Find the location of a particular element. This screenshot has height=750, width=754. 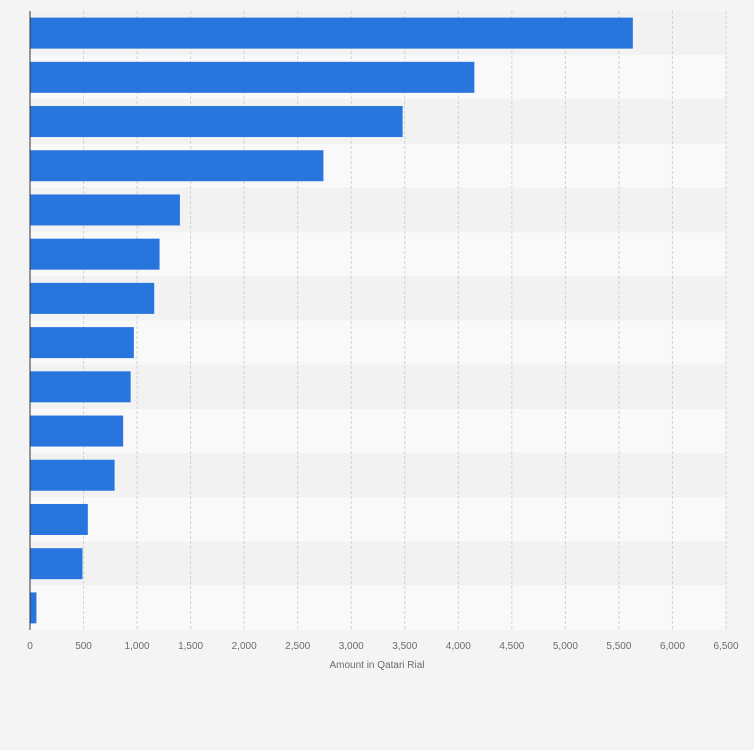

x-tick-label: 2,000 is located at coordinates (244, 646).